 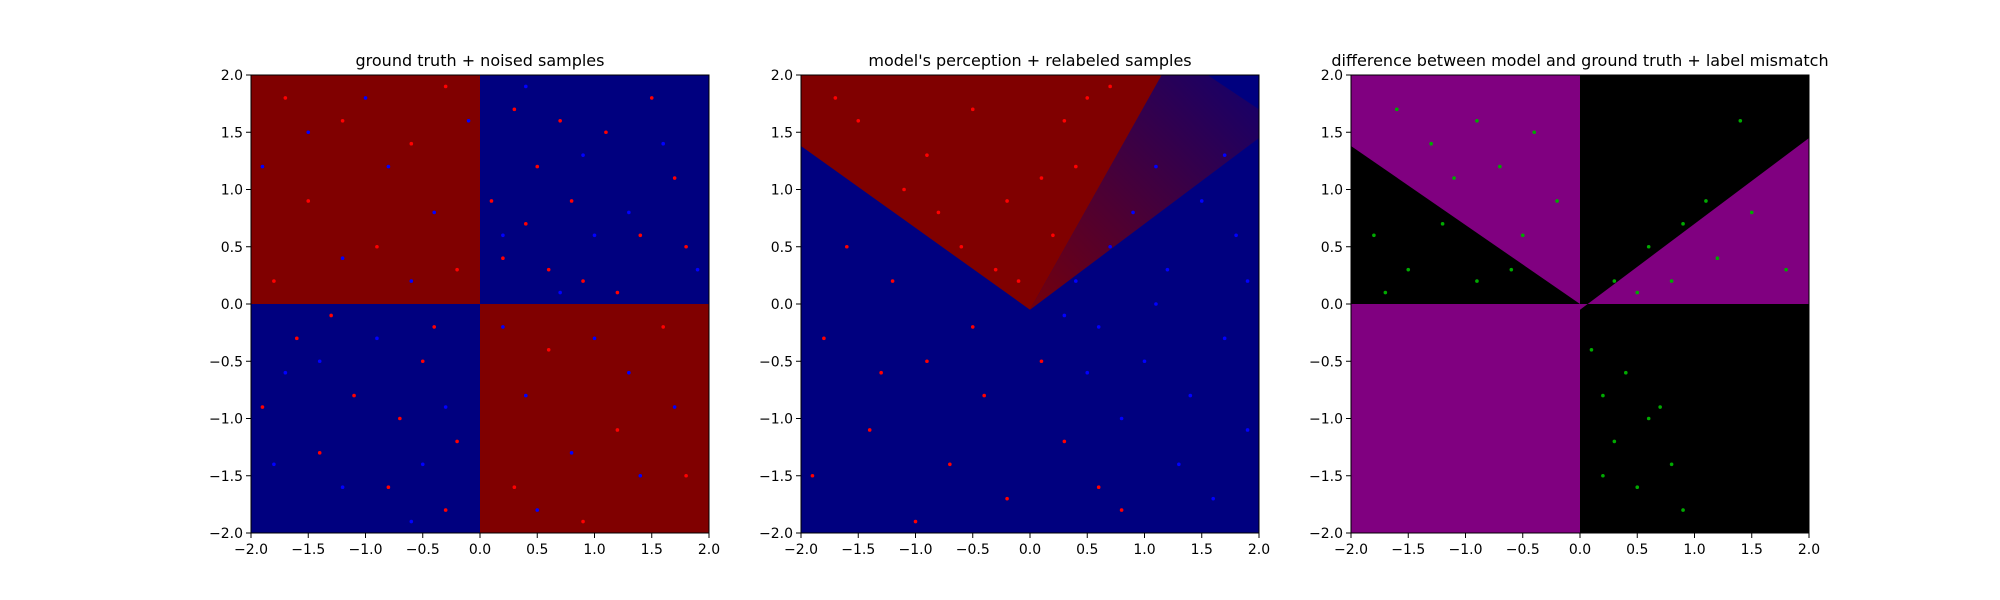 What do you see at coordinates (652, 550) in the screenshot?
I see `x-tick-label: 1.5` at bounding box center [652, 550].